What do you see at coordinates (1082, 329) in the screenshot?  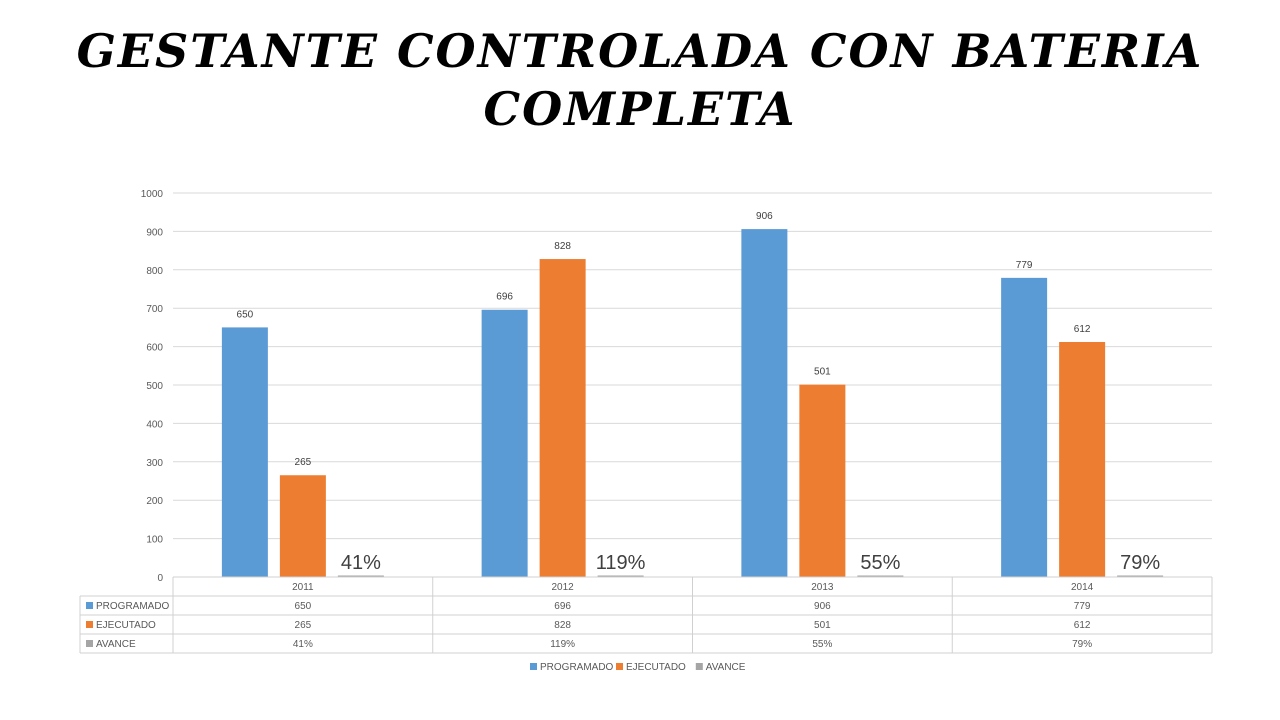 I see `bar-data-label: 612` at bounding box center [1082, 329].